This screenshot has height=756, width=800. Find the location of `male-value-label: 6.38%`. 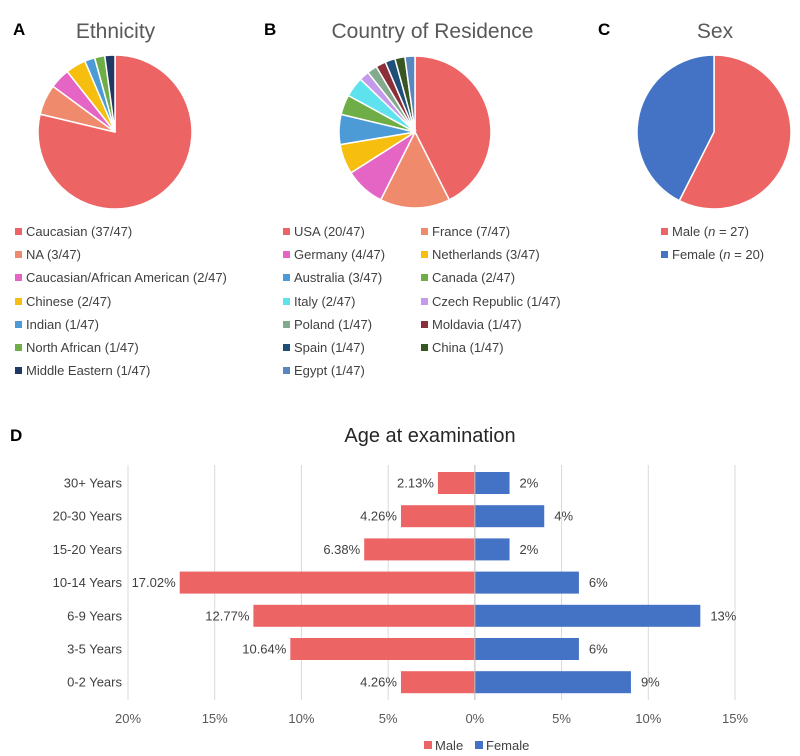

male-value-label: 6.38% is located at coordinates (341, 549).